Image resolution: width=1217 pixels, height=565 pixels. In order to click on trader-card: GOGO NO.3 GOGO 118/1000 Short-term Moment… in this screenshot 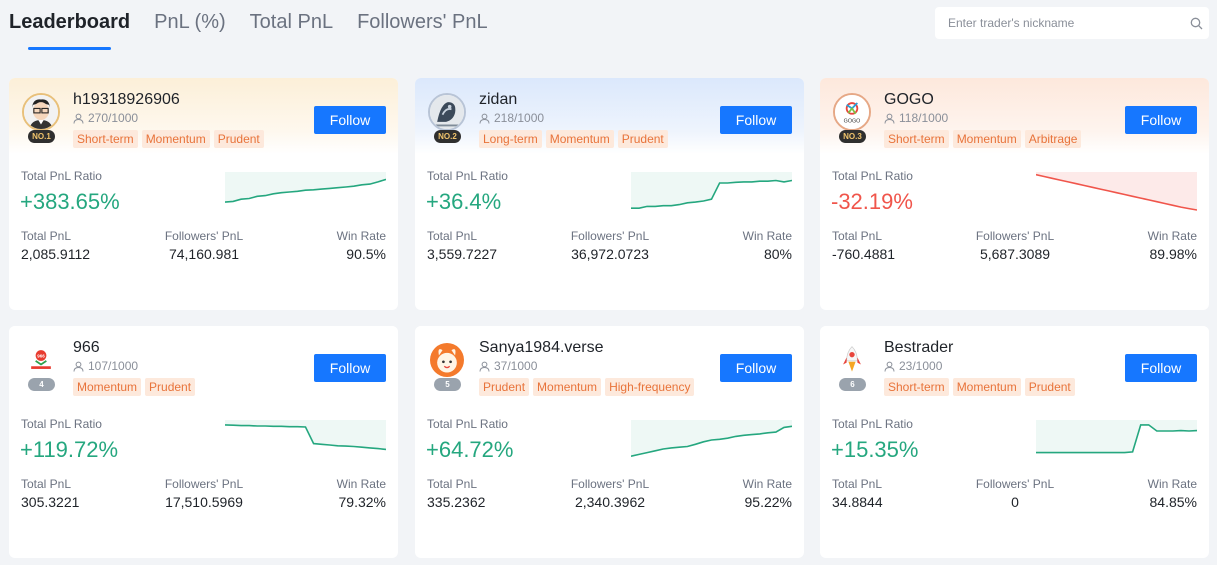, I will do `click(1014, 194)`.